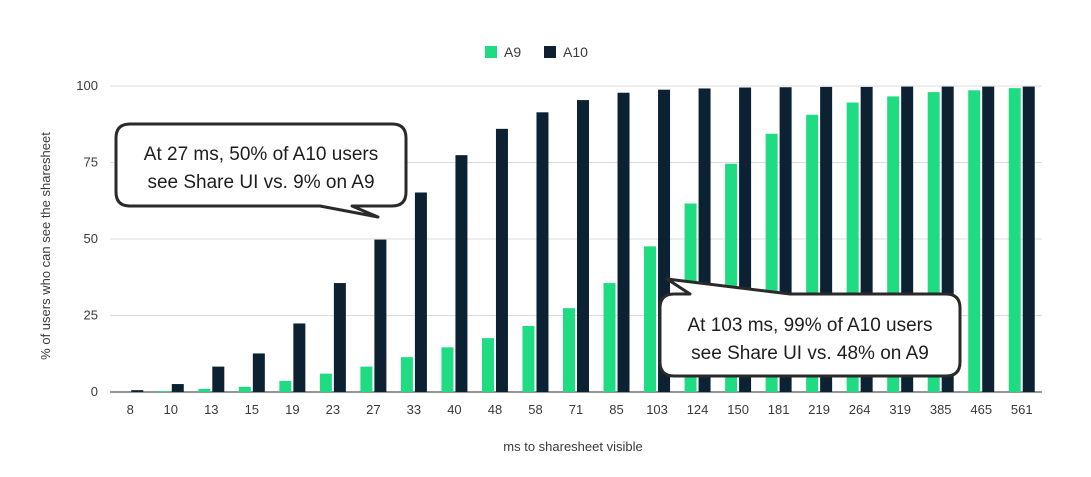  What do you see at coordinates (779, 409) in the screenshot?
I see `x-tick-label: 181` at bounding box center [779, 409].